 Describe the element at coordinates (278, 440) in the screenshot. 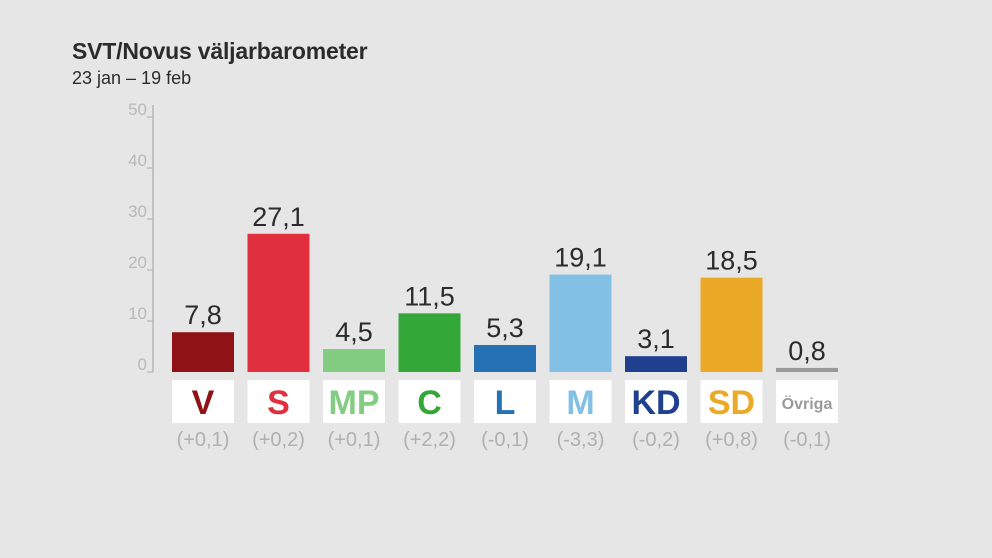

I see `change-label: (+0,2)` at that location.